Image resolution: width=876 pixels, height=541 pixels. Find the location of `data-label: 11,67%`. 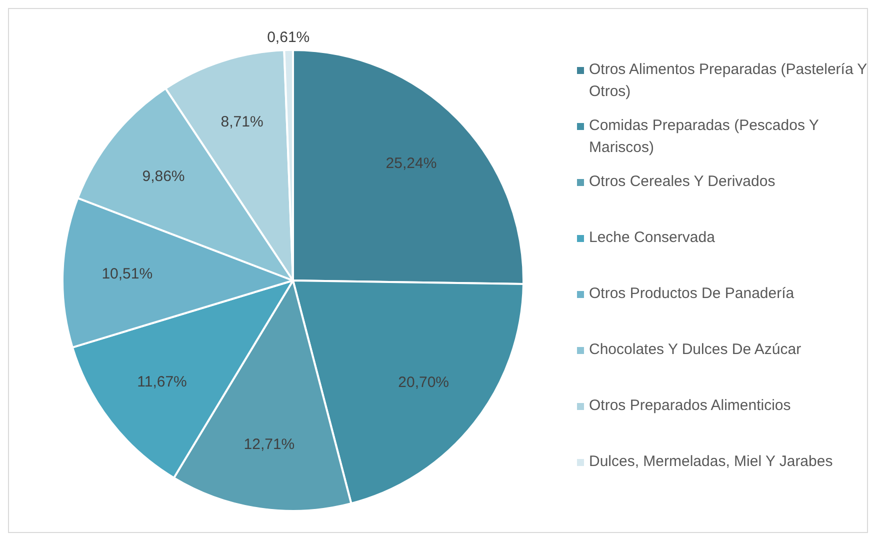

data-label: 11,67% is located at coordinates (162, 382).